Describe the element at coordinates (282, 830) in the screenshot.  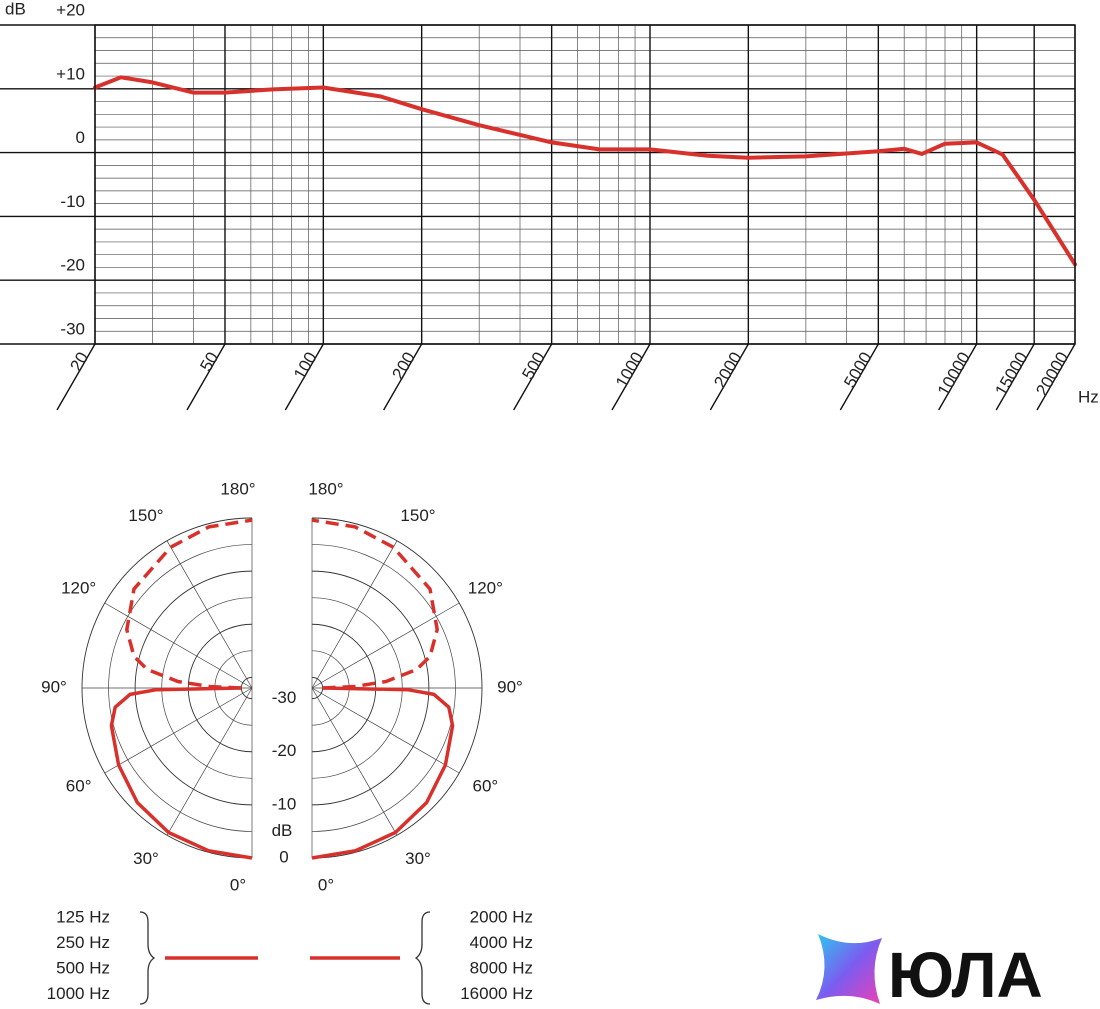
I see `r-axis-label: dB` at that location.